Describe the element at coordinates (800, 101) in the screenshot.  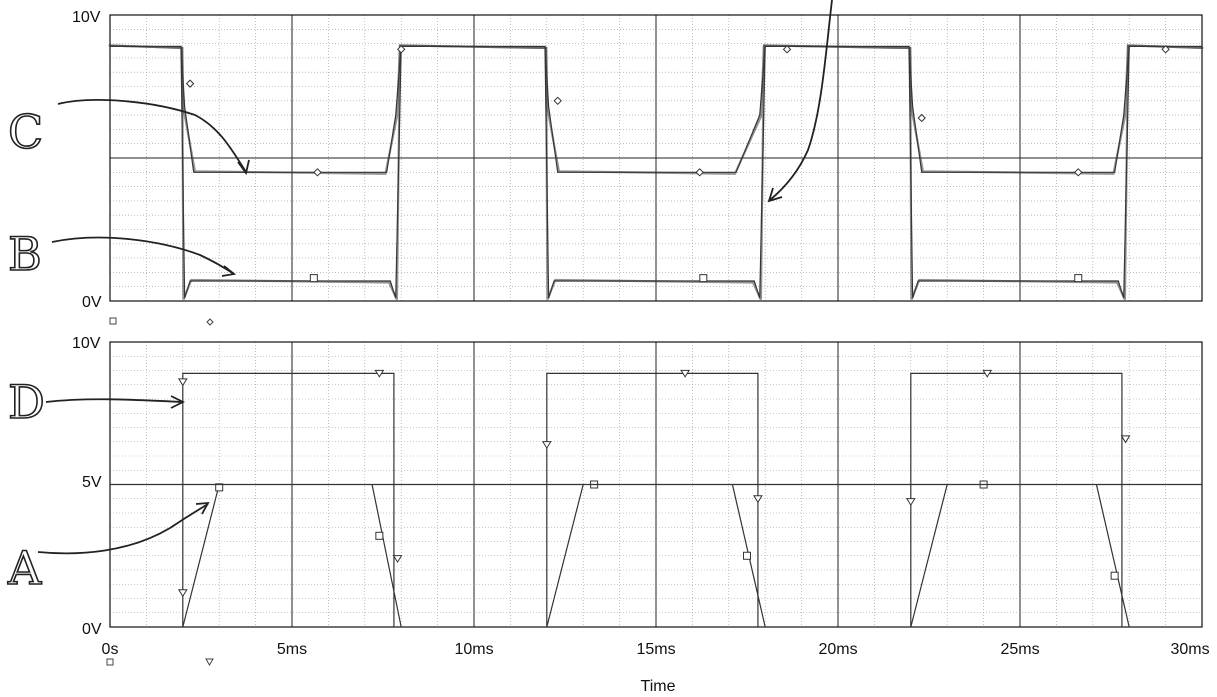
I see `annotation-arrow-top-right` at that location.